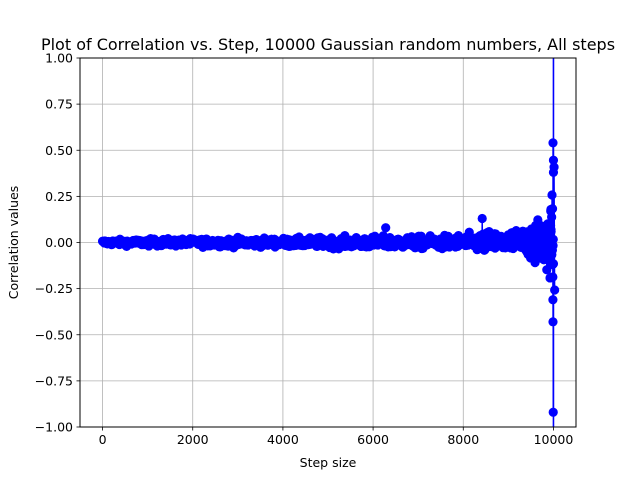 The image size is (640, 480). What do you see at coordinates (373, 439) in the screenshot?
I see `x-tick-label: 6000` at bounding box center [373, 439].